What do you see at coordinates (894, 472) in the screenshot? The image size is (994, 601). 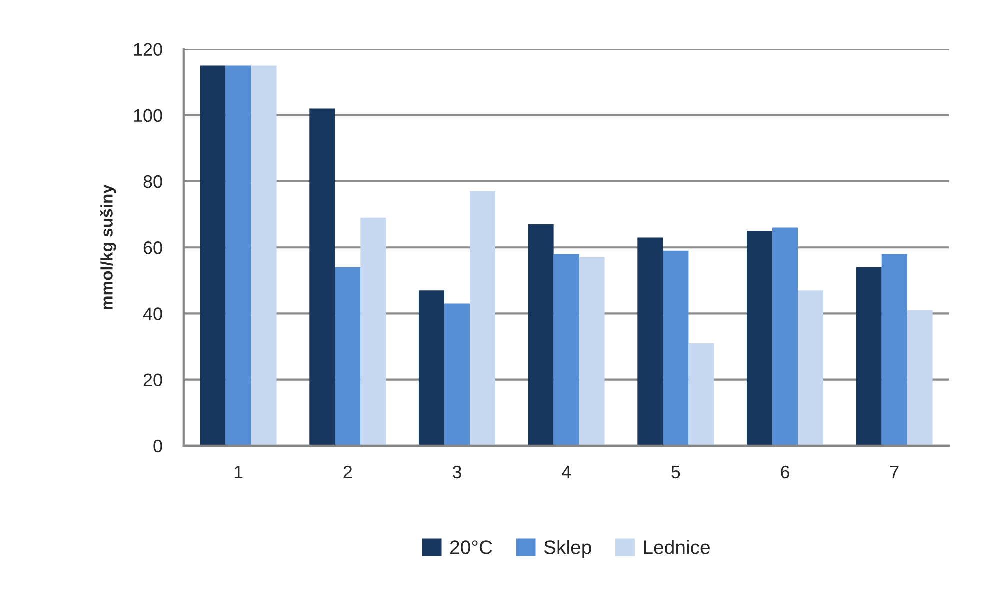 I see `x-tick-label: 7` at bounding box center [894, 472].